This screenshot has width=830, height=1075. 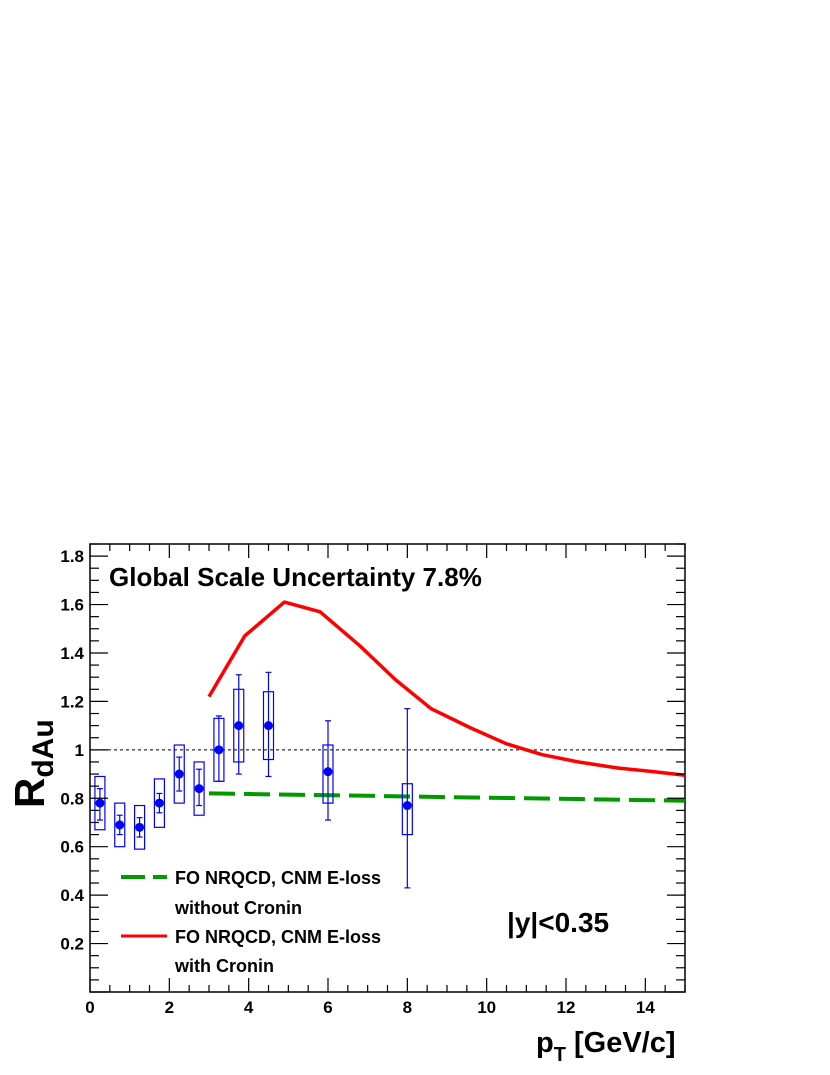 What do you see at coordinates (327, 1007) in the screenshot?
I see `x-tick-label: 6` at bounding box center [327, 1007].